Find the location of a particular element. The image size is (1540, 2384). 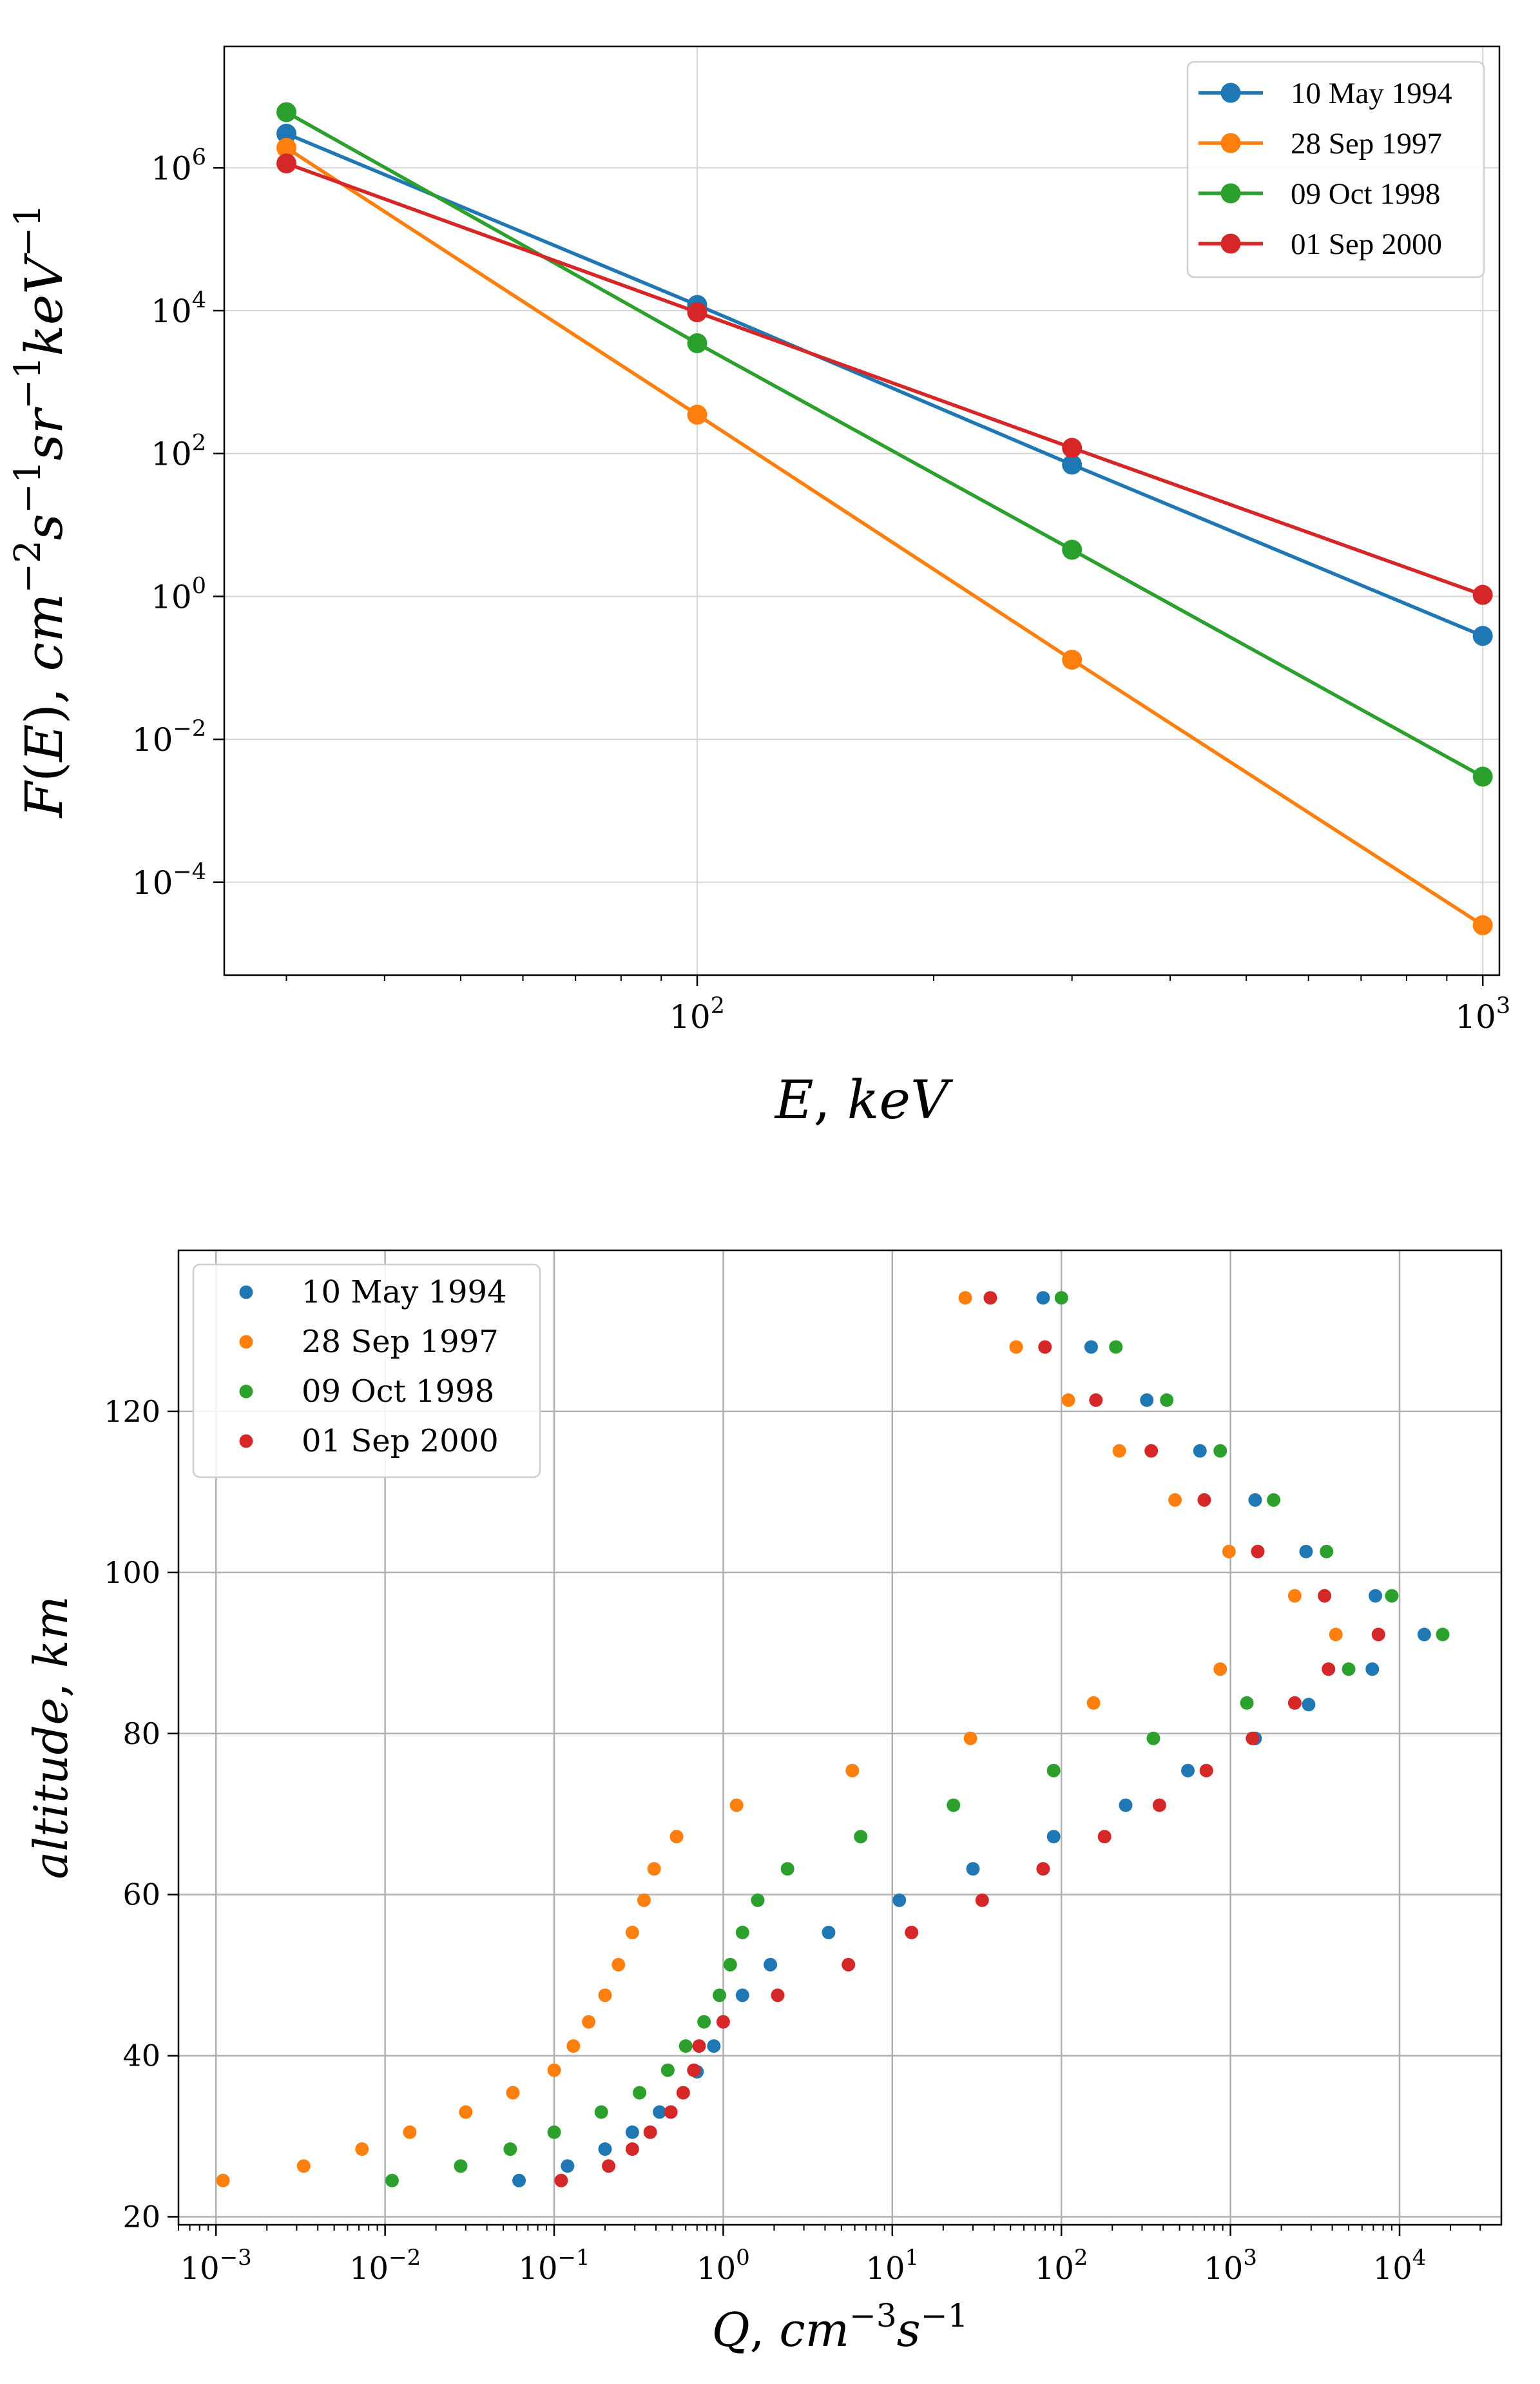

x-tick-label: 10⁴ is located at coordinates (1400, 2266).